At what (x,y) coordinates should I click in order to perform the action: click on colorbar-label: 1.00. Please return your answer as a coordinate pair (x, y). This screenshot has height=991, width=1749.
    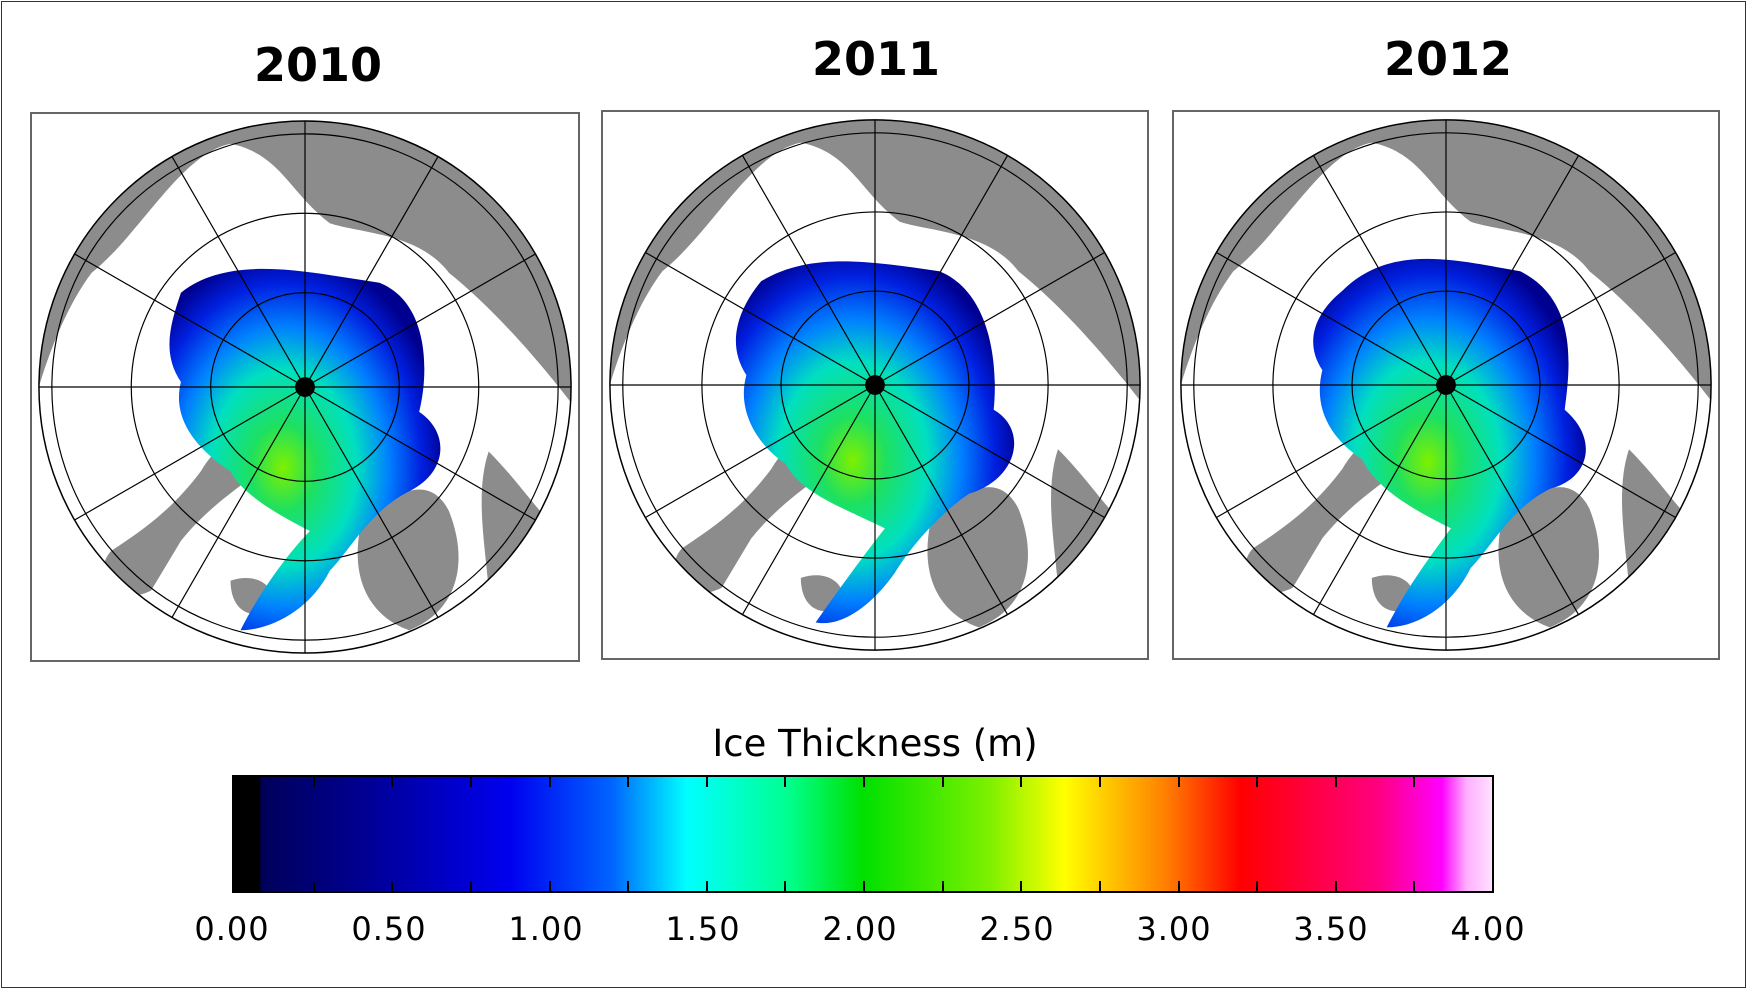
    Looking at the image, I should click on (546, 929).